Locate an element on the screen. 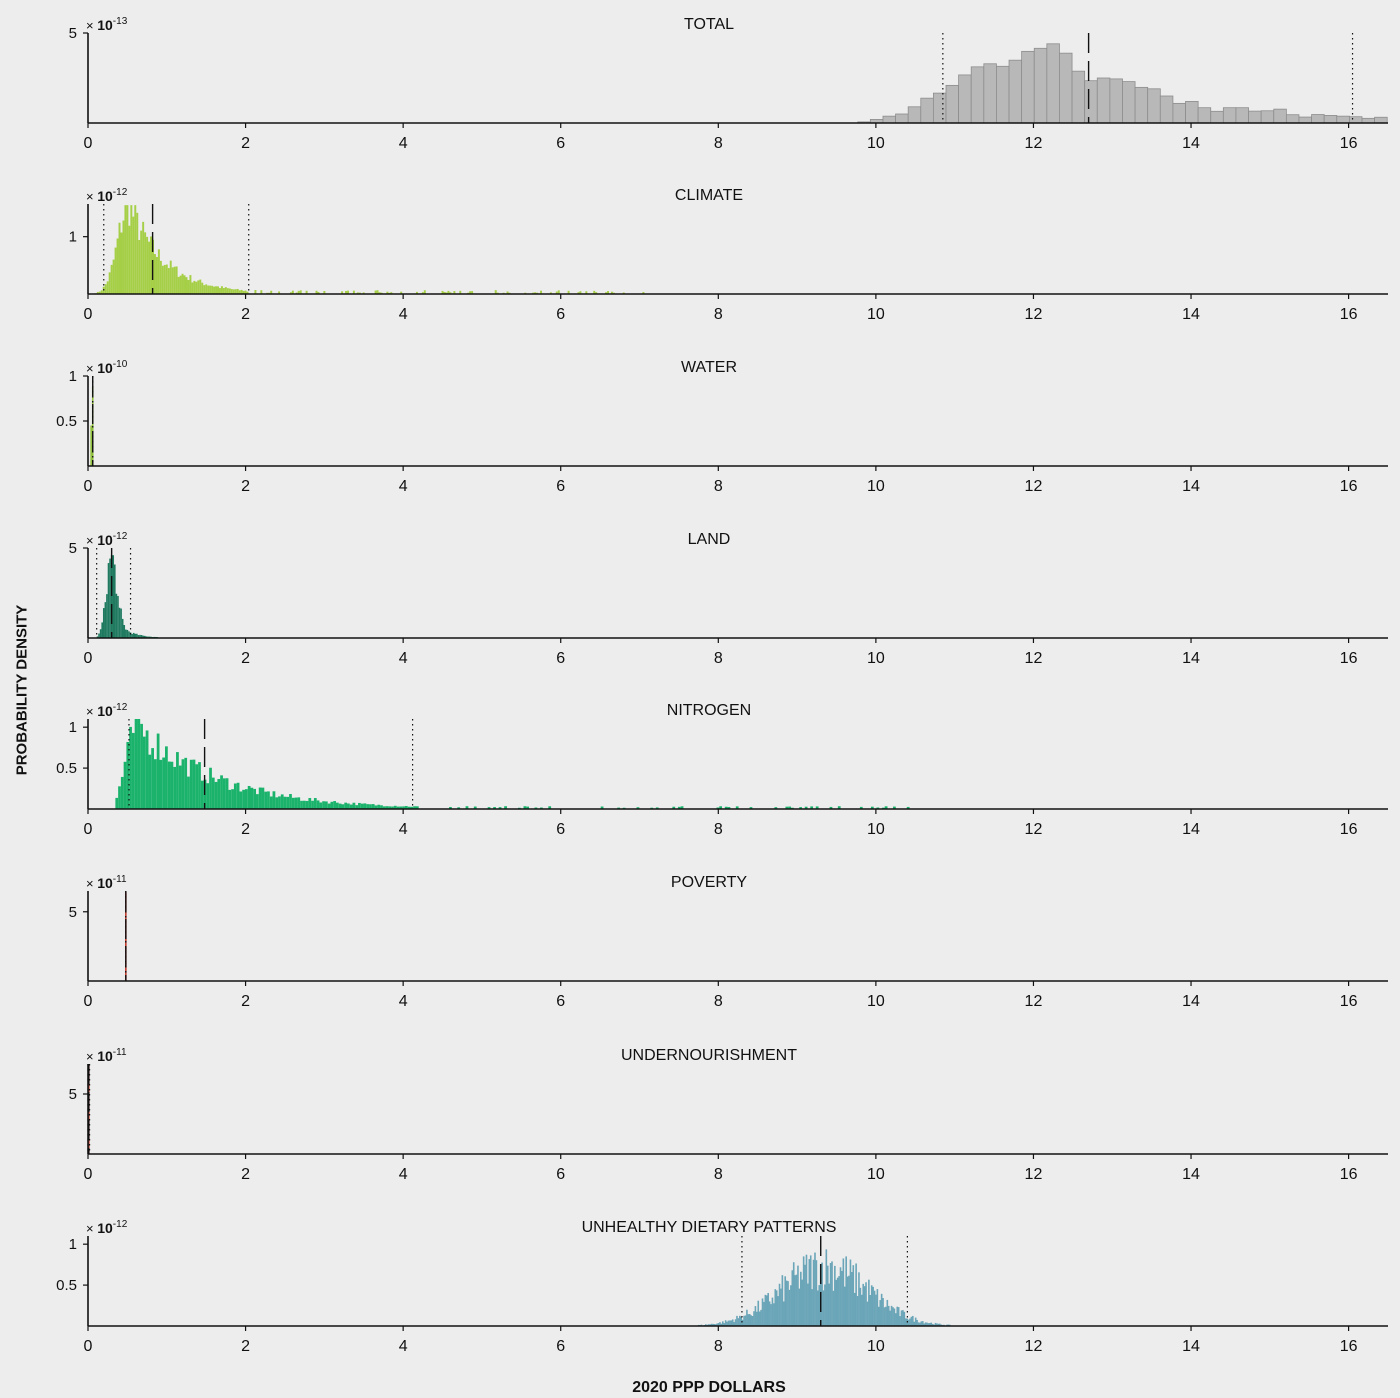 The height and width of the screenshot is (1398, 1400). scale-exponent: -13 is located at coordinates (120, 21).